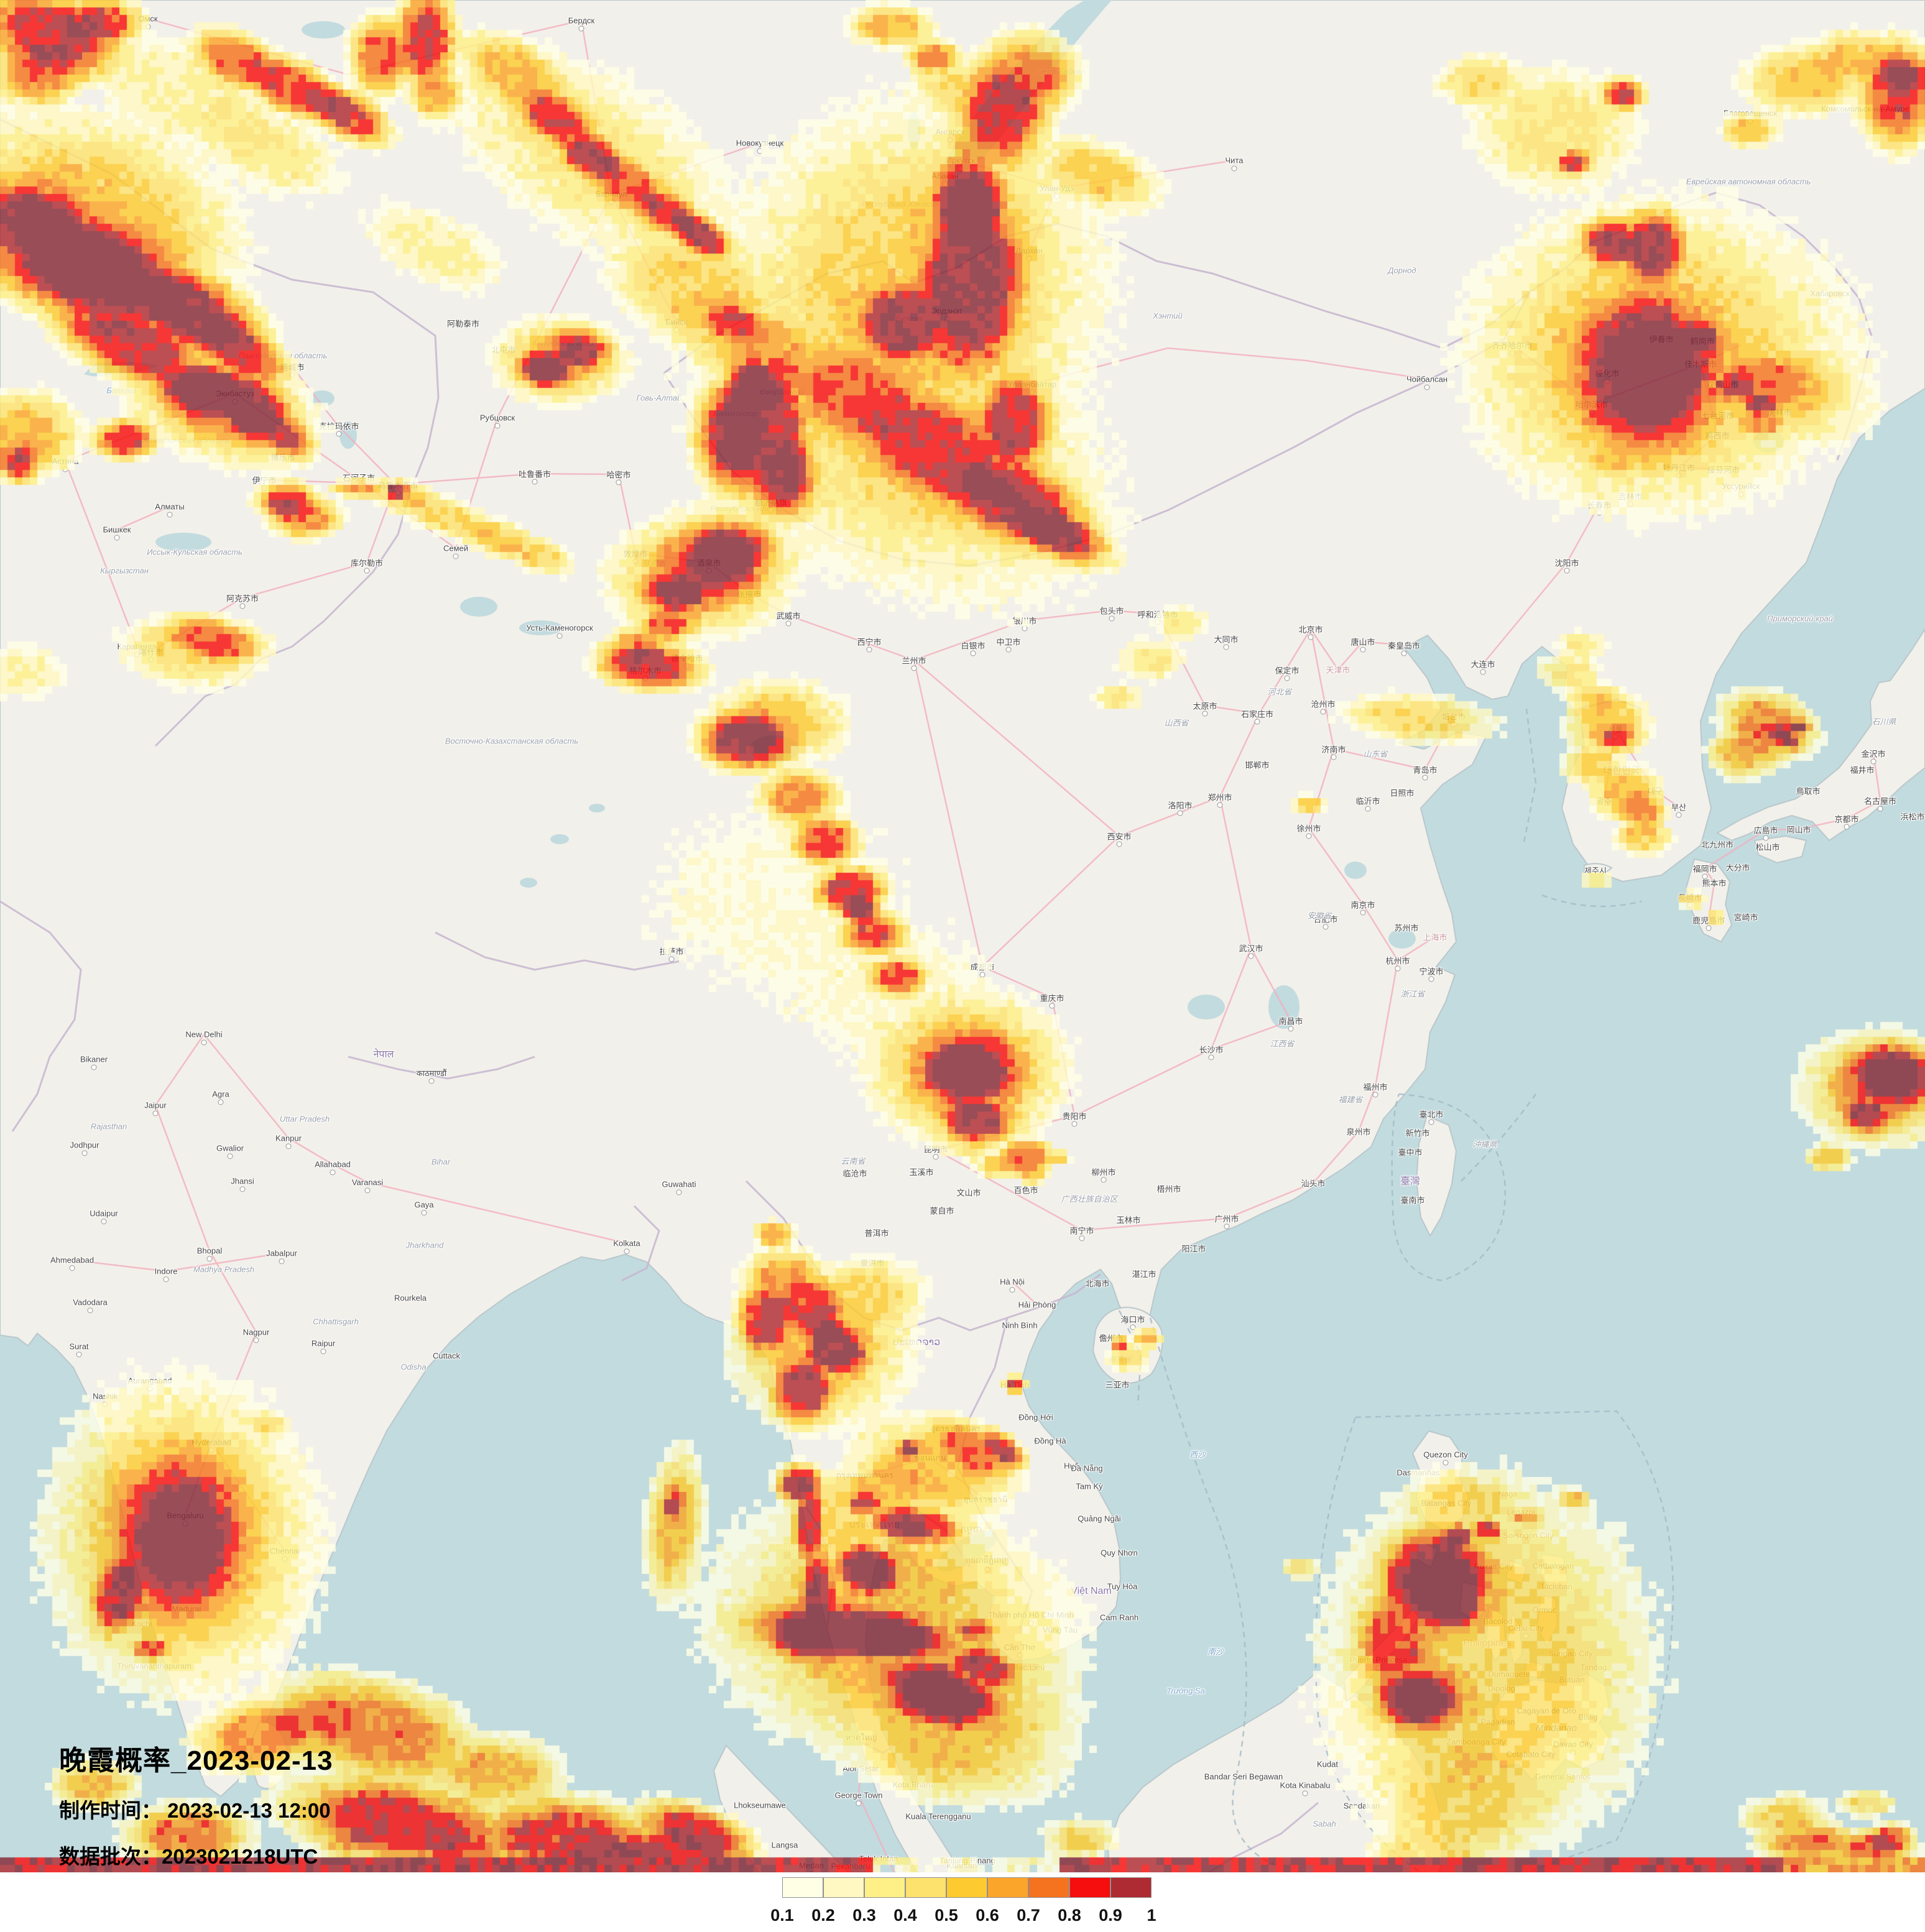 This screenshot has height=1932, width=1925. Describe the element at coordinates (782, 1915) in the screenshot. I see `legend-boundary-label: 0.1` at that location.